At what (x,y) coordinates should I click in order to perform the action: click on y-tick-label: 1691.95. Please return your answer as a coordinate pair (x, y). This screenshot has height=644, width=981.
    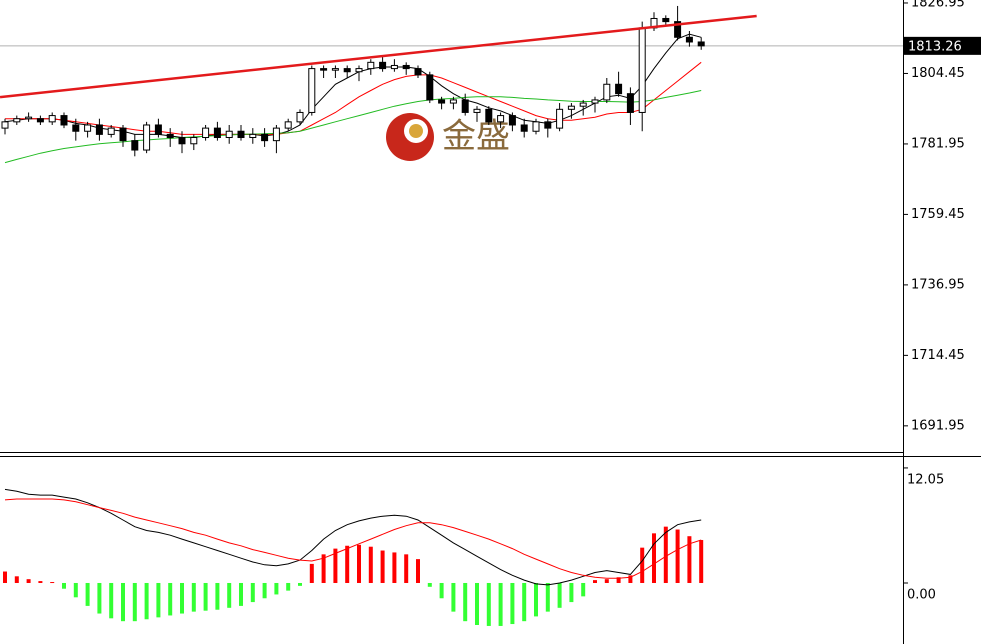
    Looking at the image, I should click on (938, 425).